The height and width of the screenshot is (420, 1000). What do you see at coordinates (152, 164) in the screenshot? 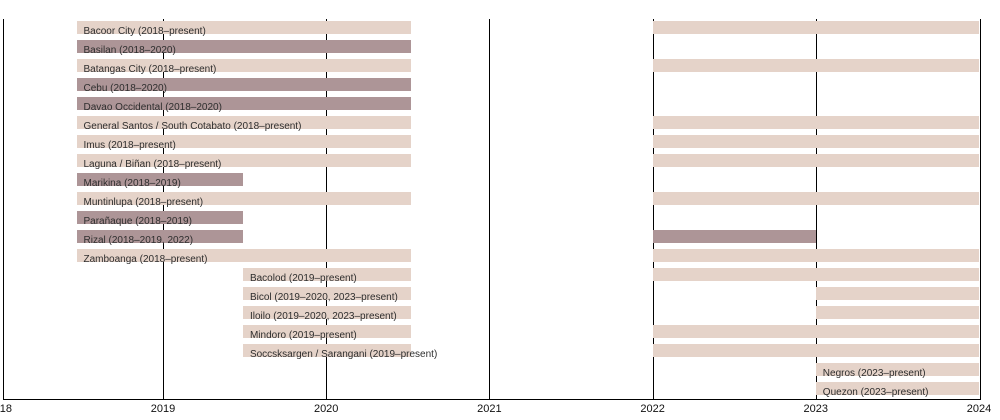
I see `timeline-row-label: Laguna / Biñan (2018–present)` at bounding box center [152, 164].